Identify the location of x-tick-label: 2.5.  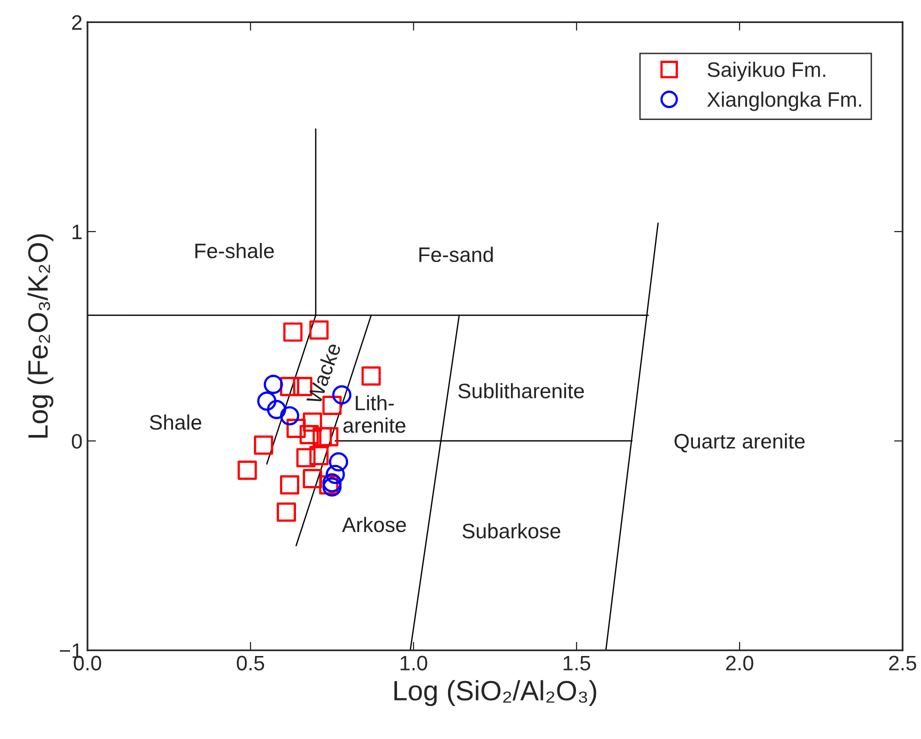
(902, 663).